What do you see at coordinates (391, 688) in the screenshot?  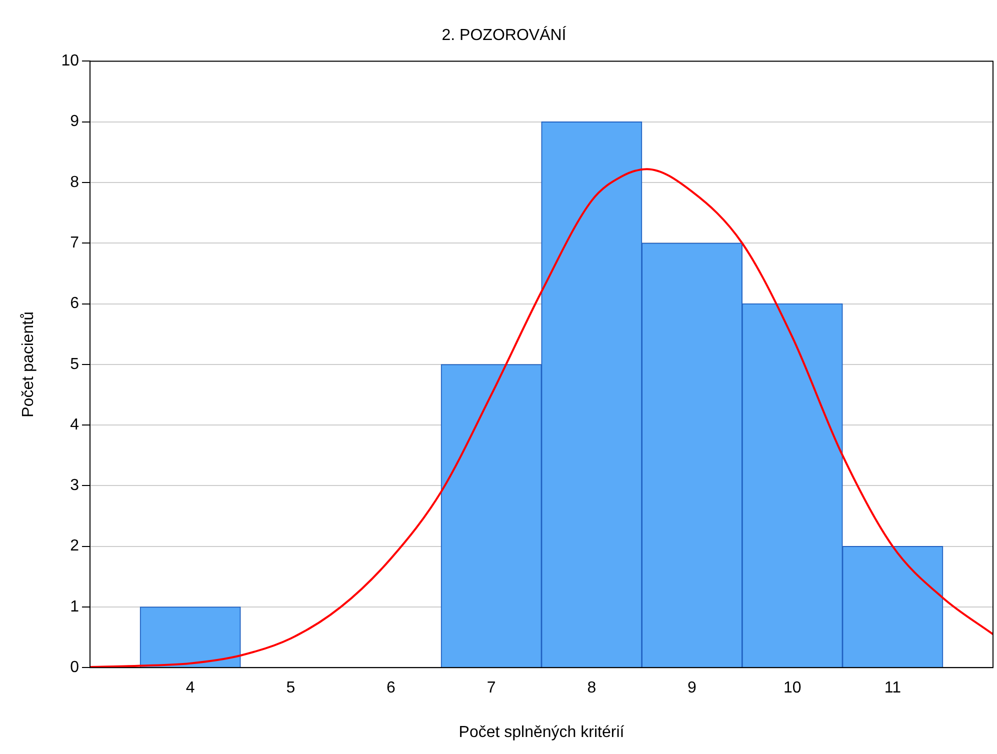 I see `x-tick-label: 6` at bounding box center [391, 688].